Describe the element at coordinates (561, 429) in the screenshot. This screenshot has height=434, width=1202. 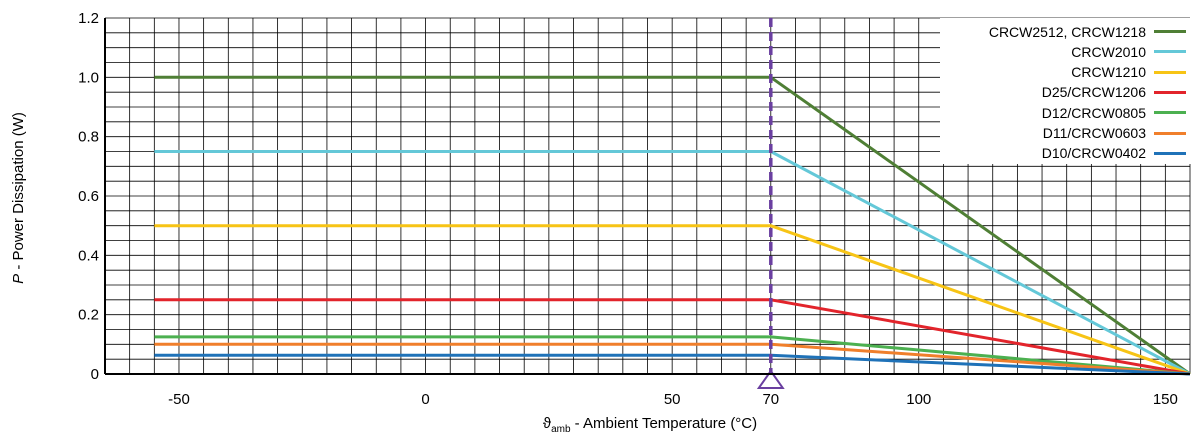
I see `x-axis-subscript: amb` at that location.